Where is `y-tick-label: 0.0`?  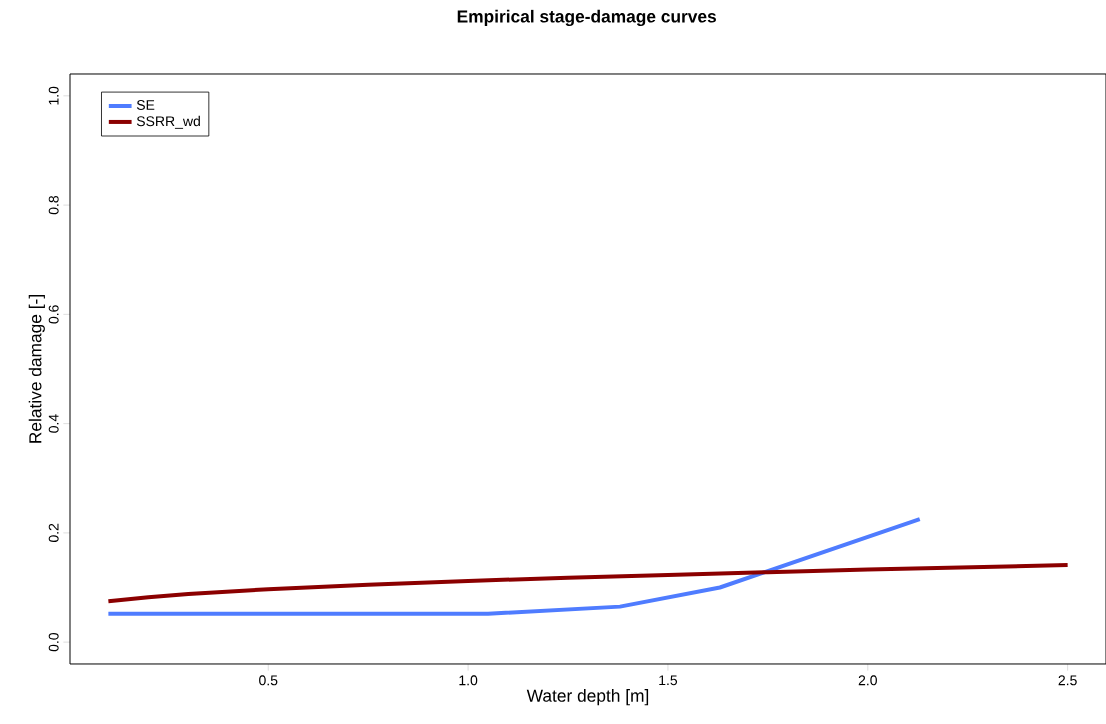 y-tick-label: 0.0 is located at coordinates (53, 642).